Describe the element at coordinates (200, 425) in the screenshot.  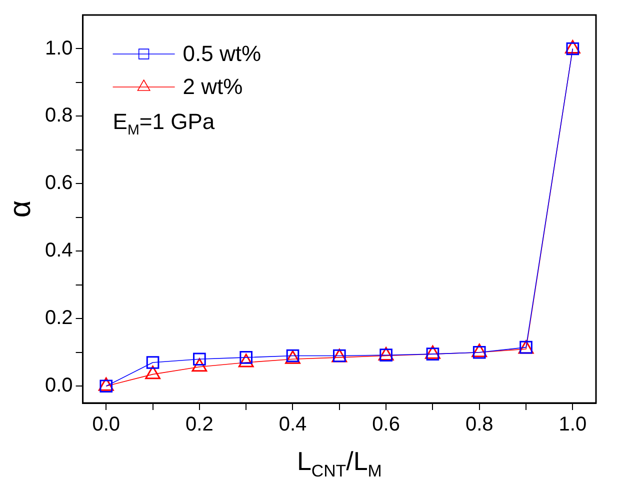
I see `x-tick-label: 0.2` at that location.